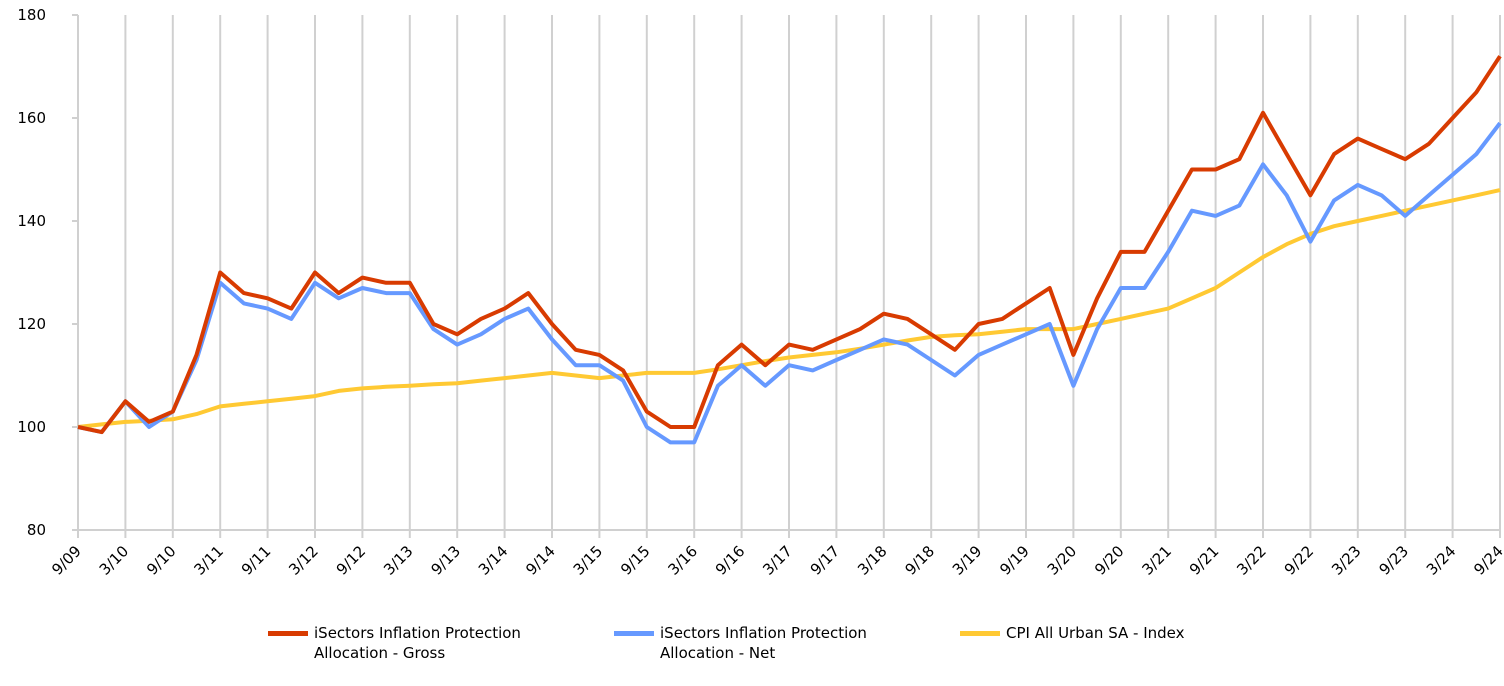  What do you see at coordinates (1487, 560) in the screenshot?
I see `x-tick-label: 9/24` at bounding box center [1487, 560].